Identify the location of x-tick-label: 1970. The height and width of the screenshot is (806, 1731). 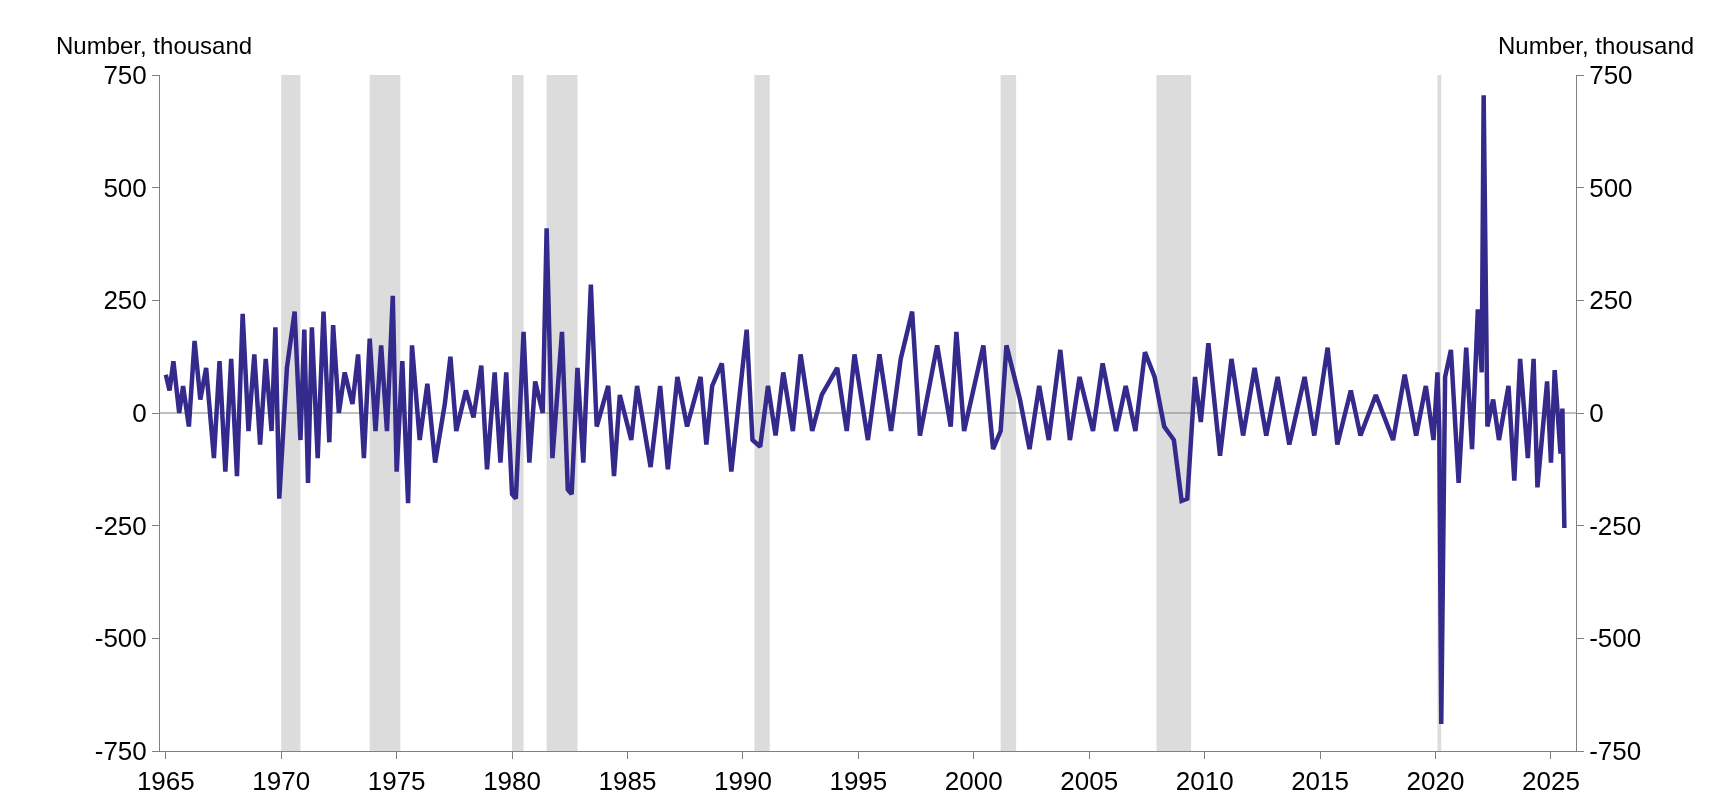
(281, 781).